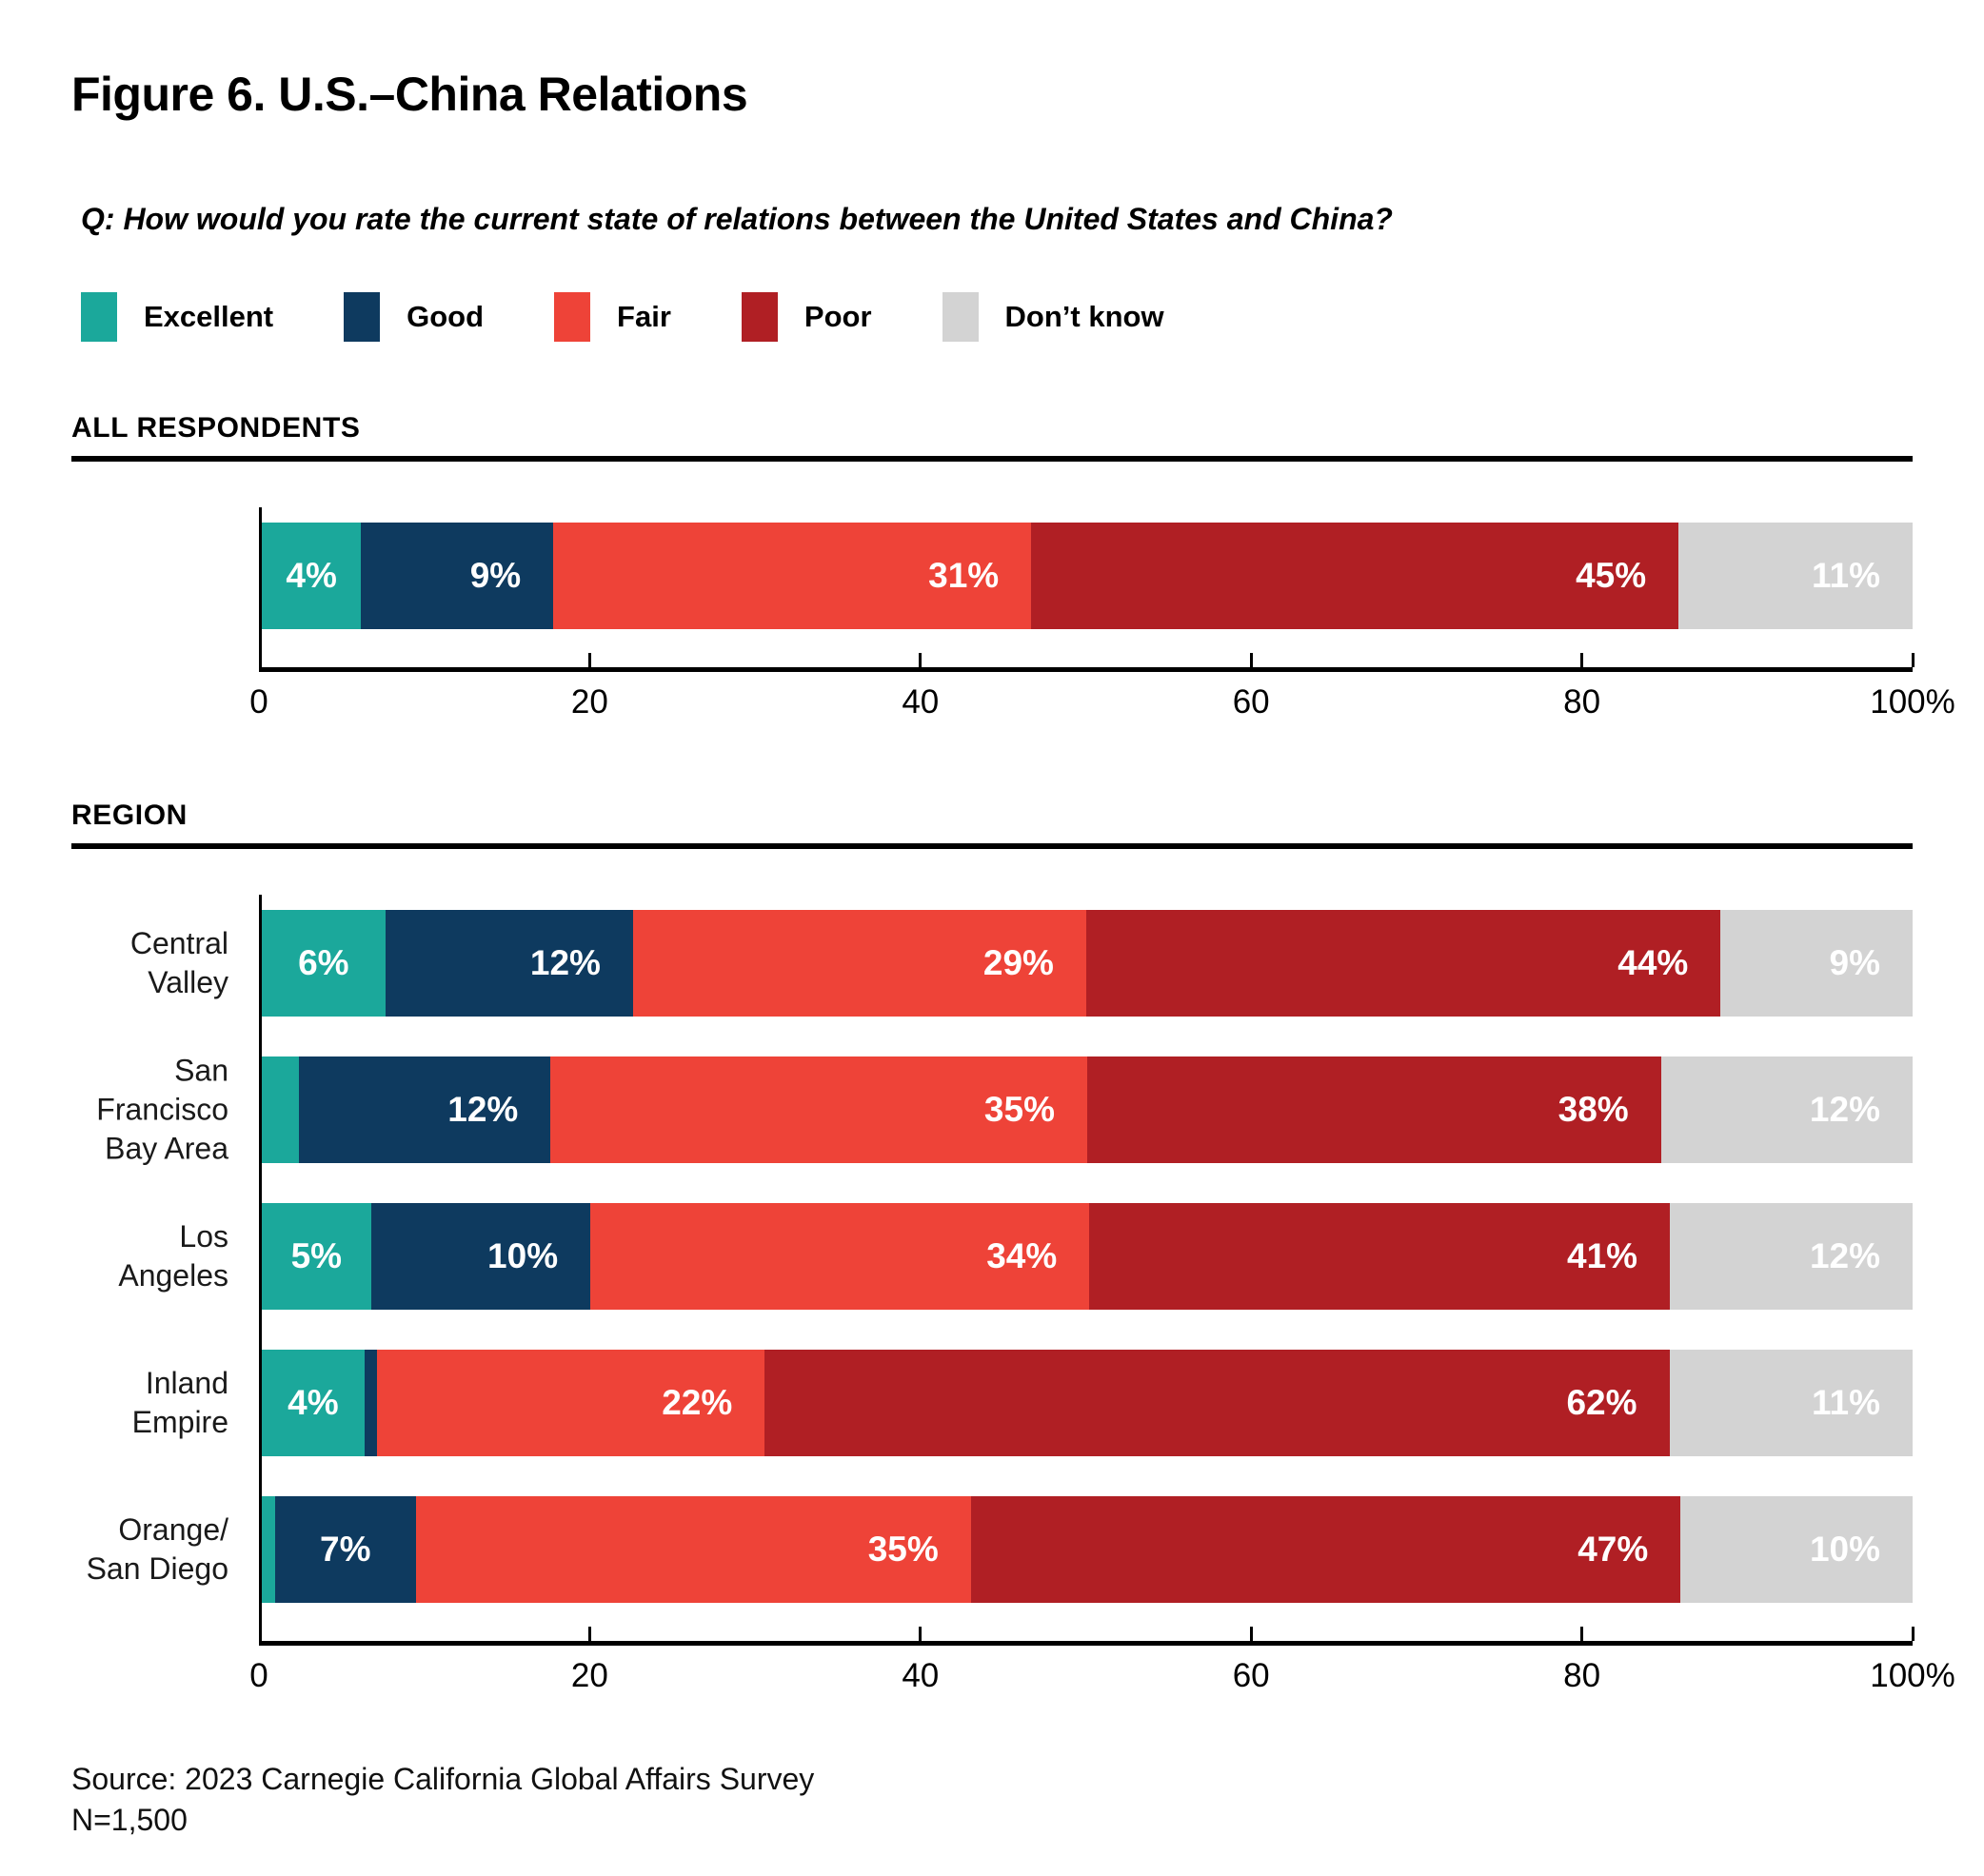 This screenshot has height=1876, width=1984. What do you see at coordinates (1019, 1109) in the screenshot?
I see `bar-segment-value: 35%` at bounding box center [1019, 1109].